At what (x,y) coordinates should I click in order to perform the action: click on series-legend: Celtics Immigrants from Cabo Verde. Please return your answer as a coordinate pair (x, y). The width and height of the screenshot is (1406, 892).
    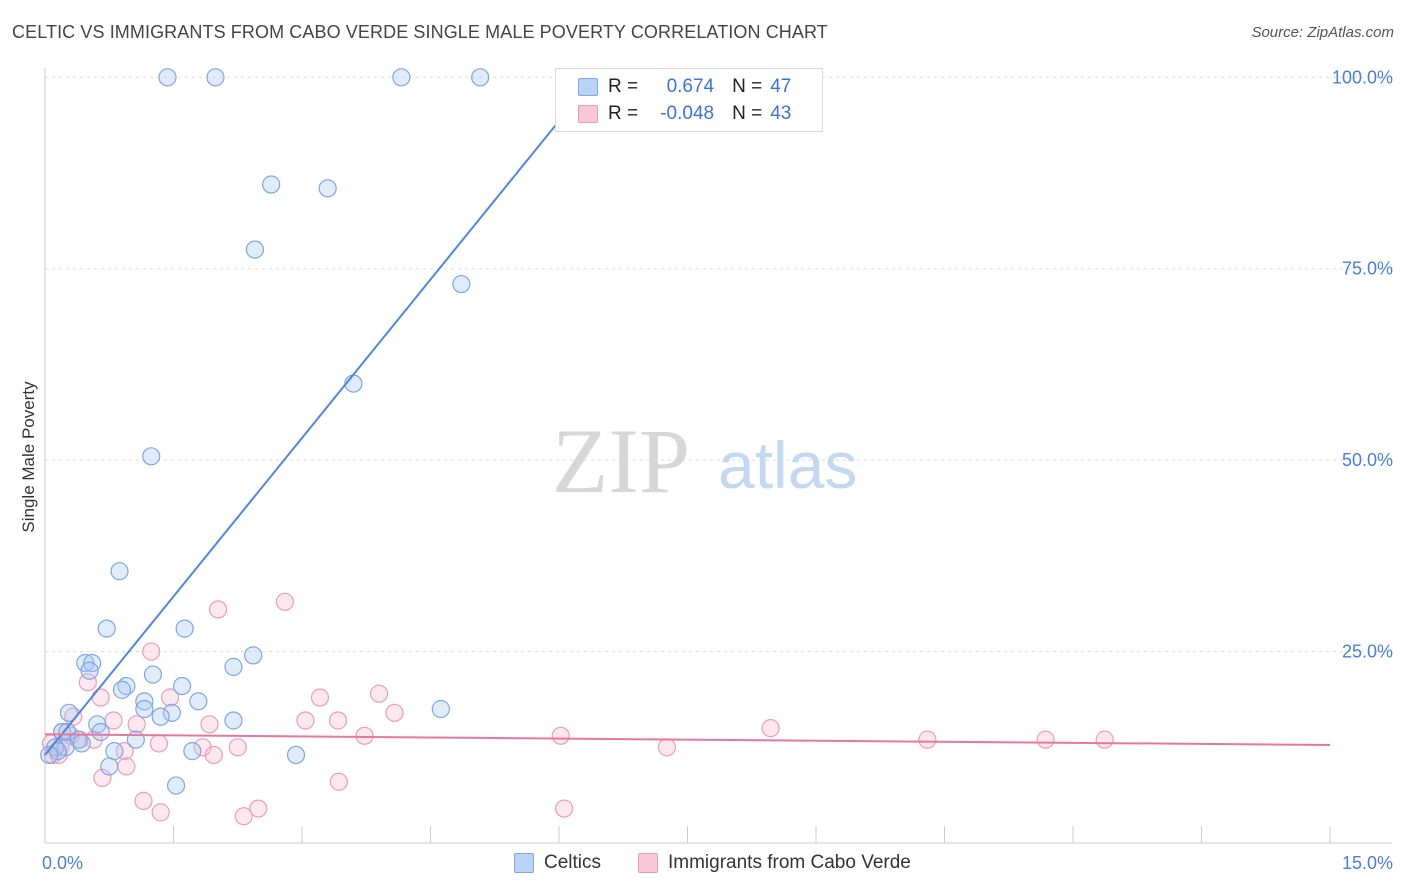
    Looking at the image, I should click on (703, 865).